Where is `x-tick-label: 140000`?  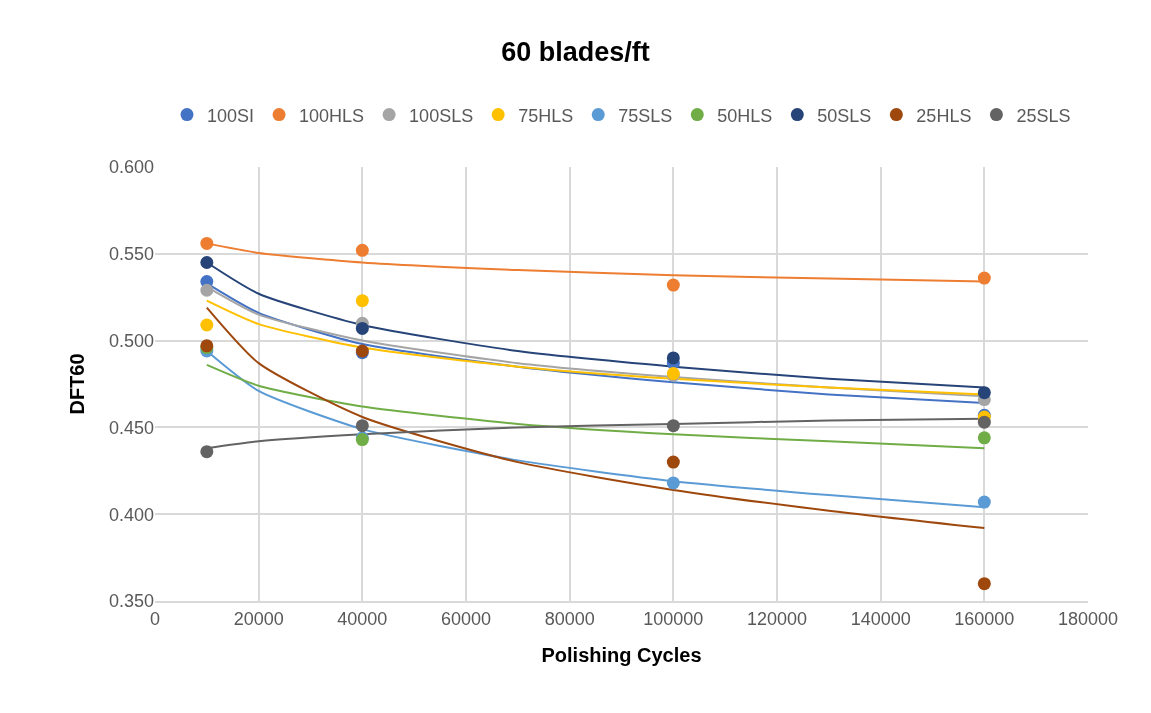 x-tick-label: 140000 is located at coordinates (880, 618).